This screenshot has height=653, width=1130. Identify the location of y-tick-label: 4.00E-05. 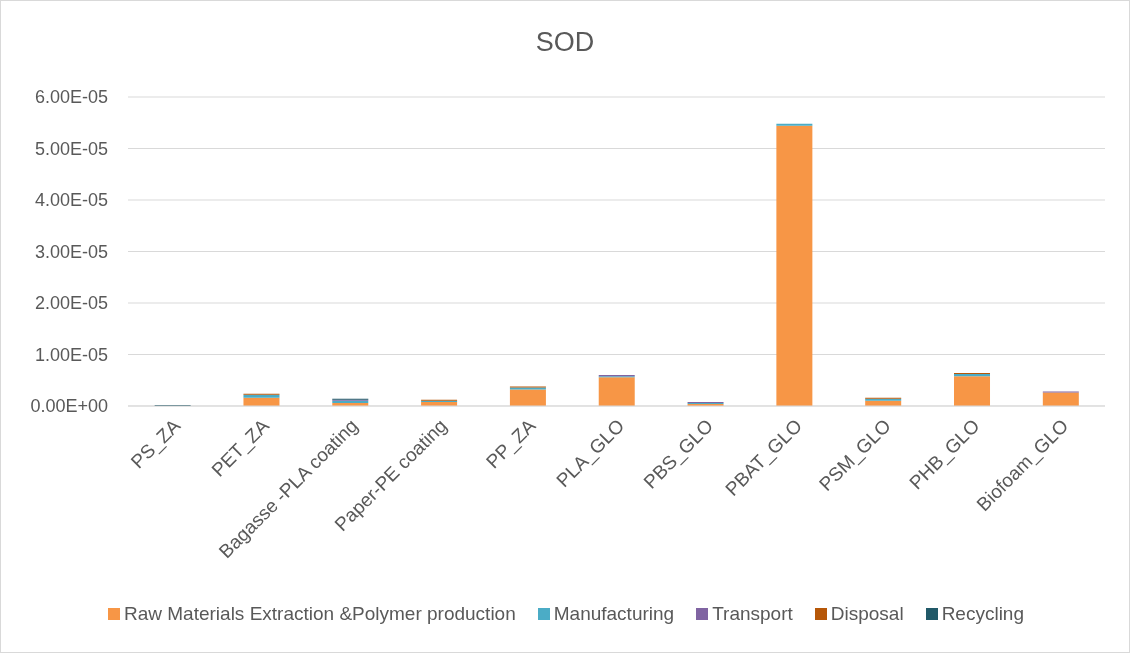
(71, 200).